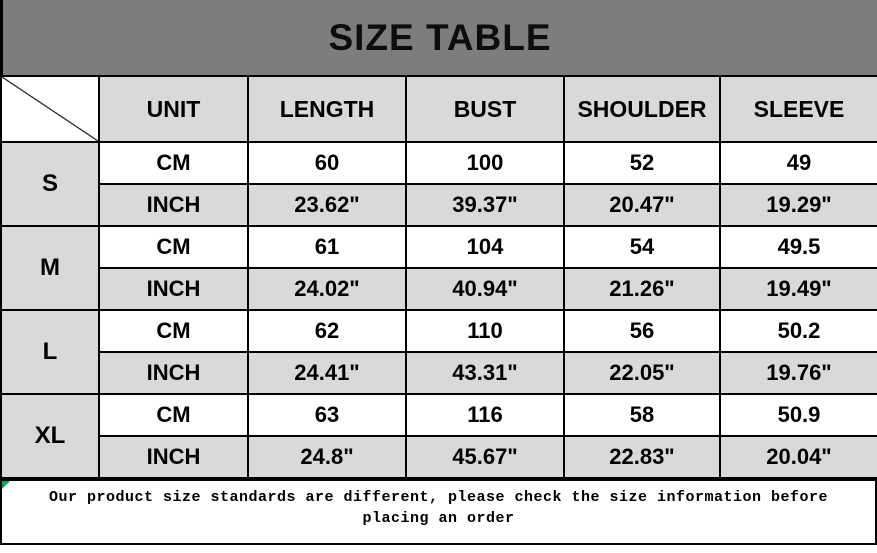  What do you see at coordinates (798, 331) in the screenshot?
I see `value-cell: 50.2` at bounding box center [798, 331].